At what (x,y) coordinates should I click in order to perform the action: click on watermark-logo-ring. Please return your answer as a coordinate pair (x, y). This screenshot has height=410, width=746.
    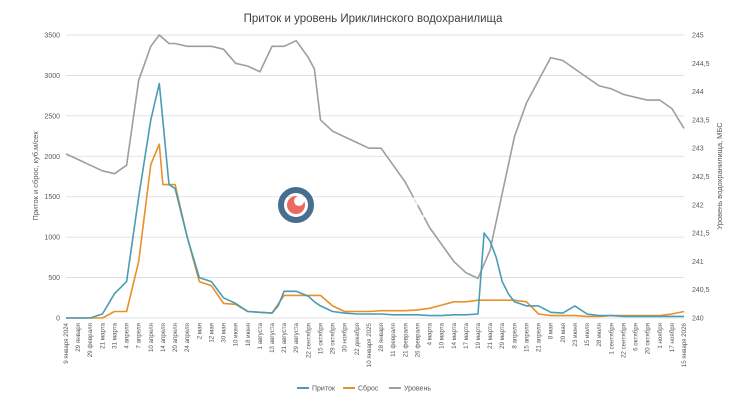
    Looking at the image, I should click on (296, 205).